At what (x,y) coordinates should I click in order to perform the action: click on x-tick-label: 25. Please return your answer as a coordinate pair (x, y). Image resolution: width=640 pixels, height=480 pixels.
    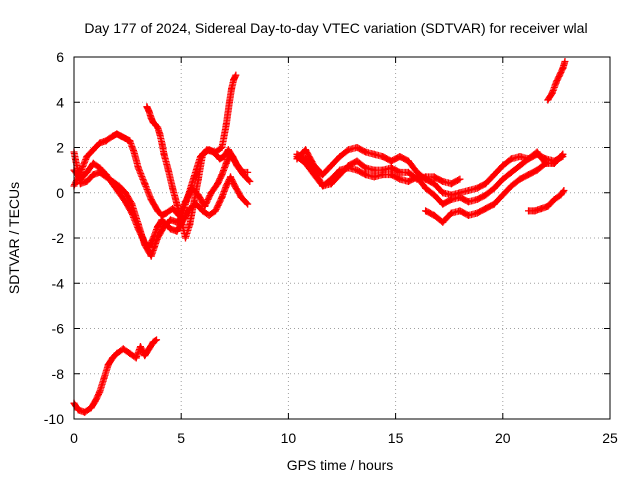
    Looking at the image, I should click on (610, 438).